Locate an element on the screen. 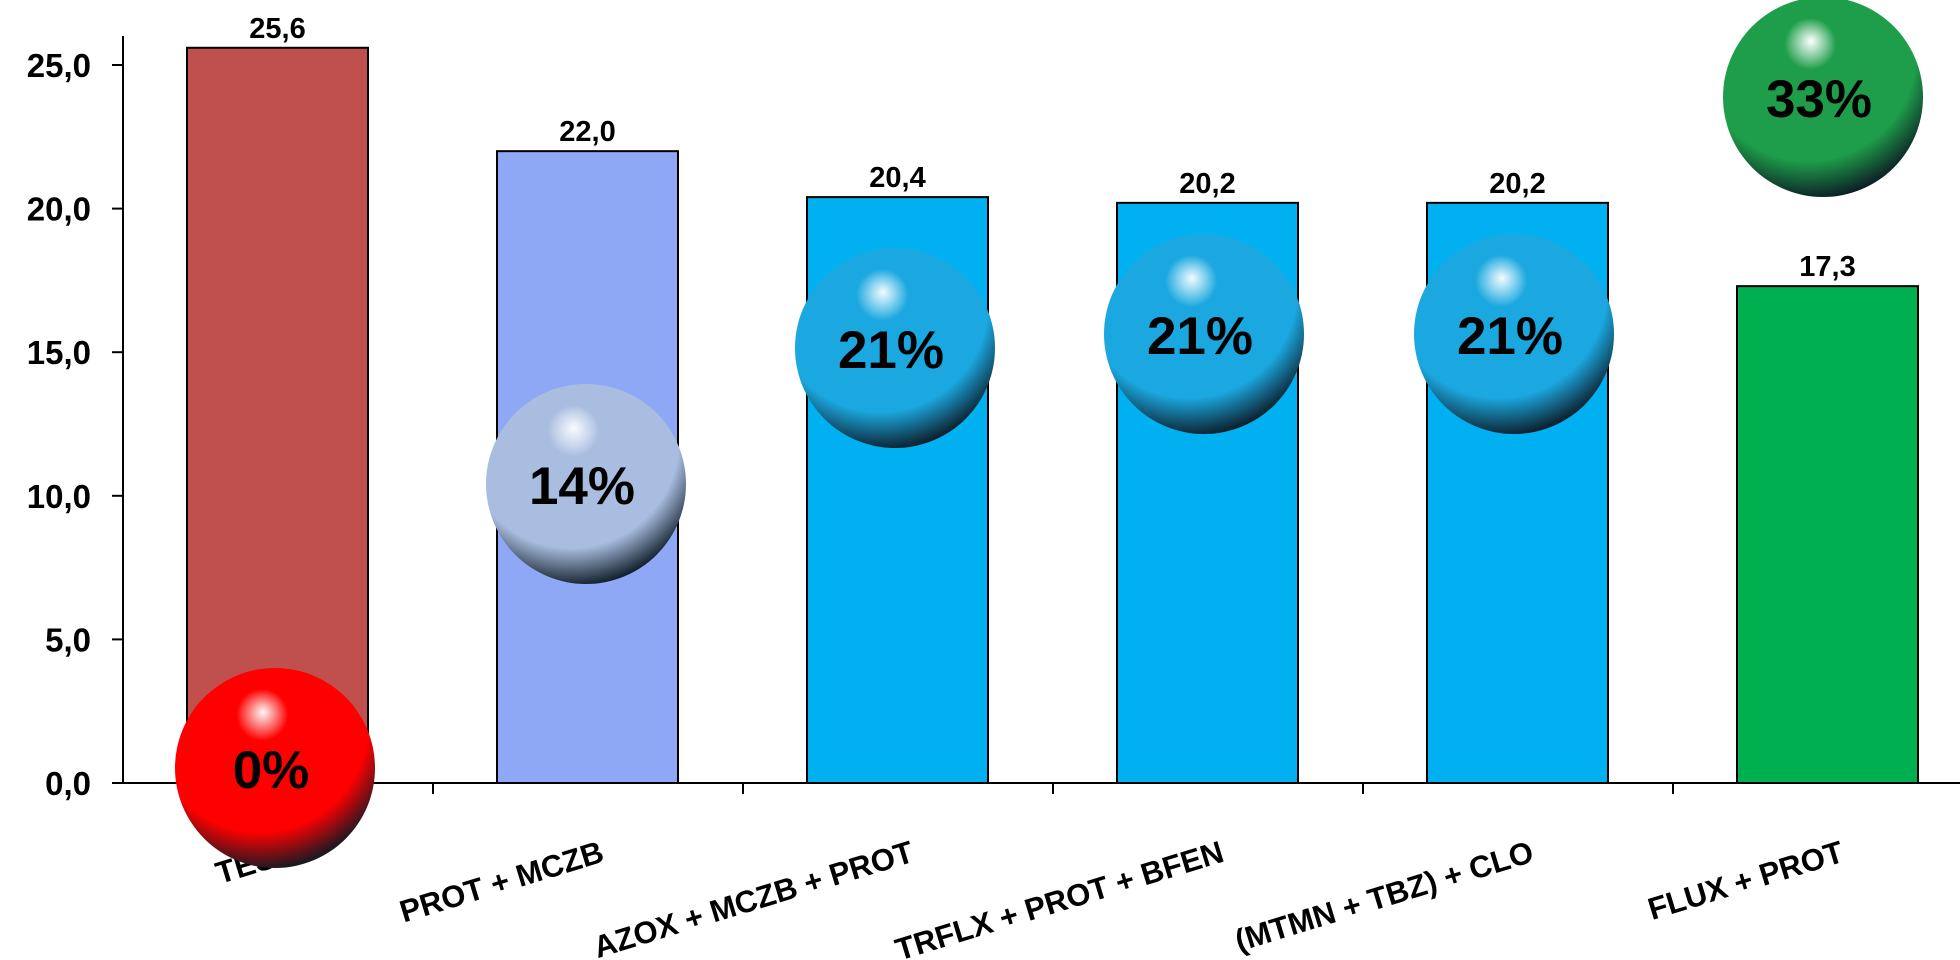 This screenshot has width=1960, height=960. y-tick-label: 25,0 is located at coordinates (59, 65).